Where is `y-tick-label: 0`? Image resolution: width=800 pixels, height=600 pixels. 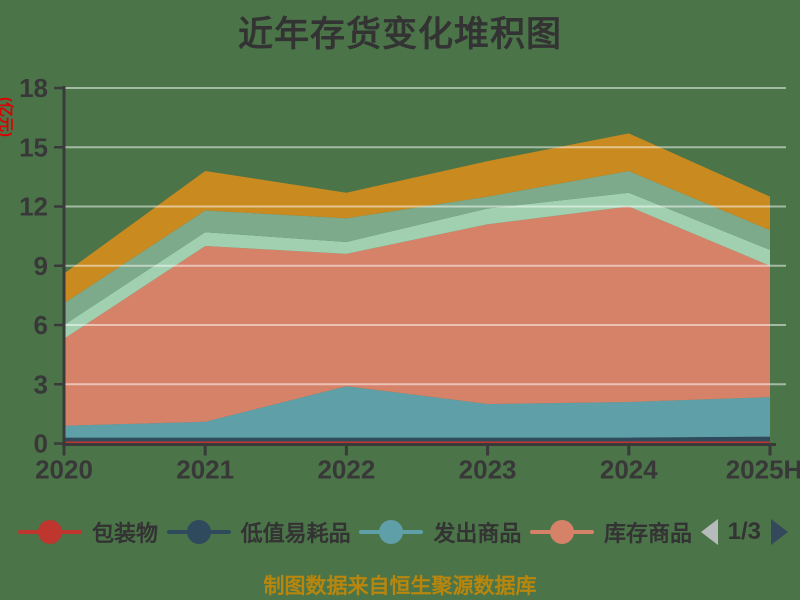
y-tick-label: 0 is located at coordinates (41, 444).